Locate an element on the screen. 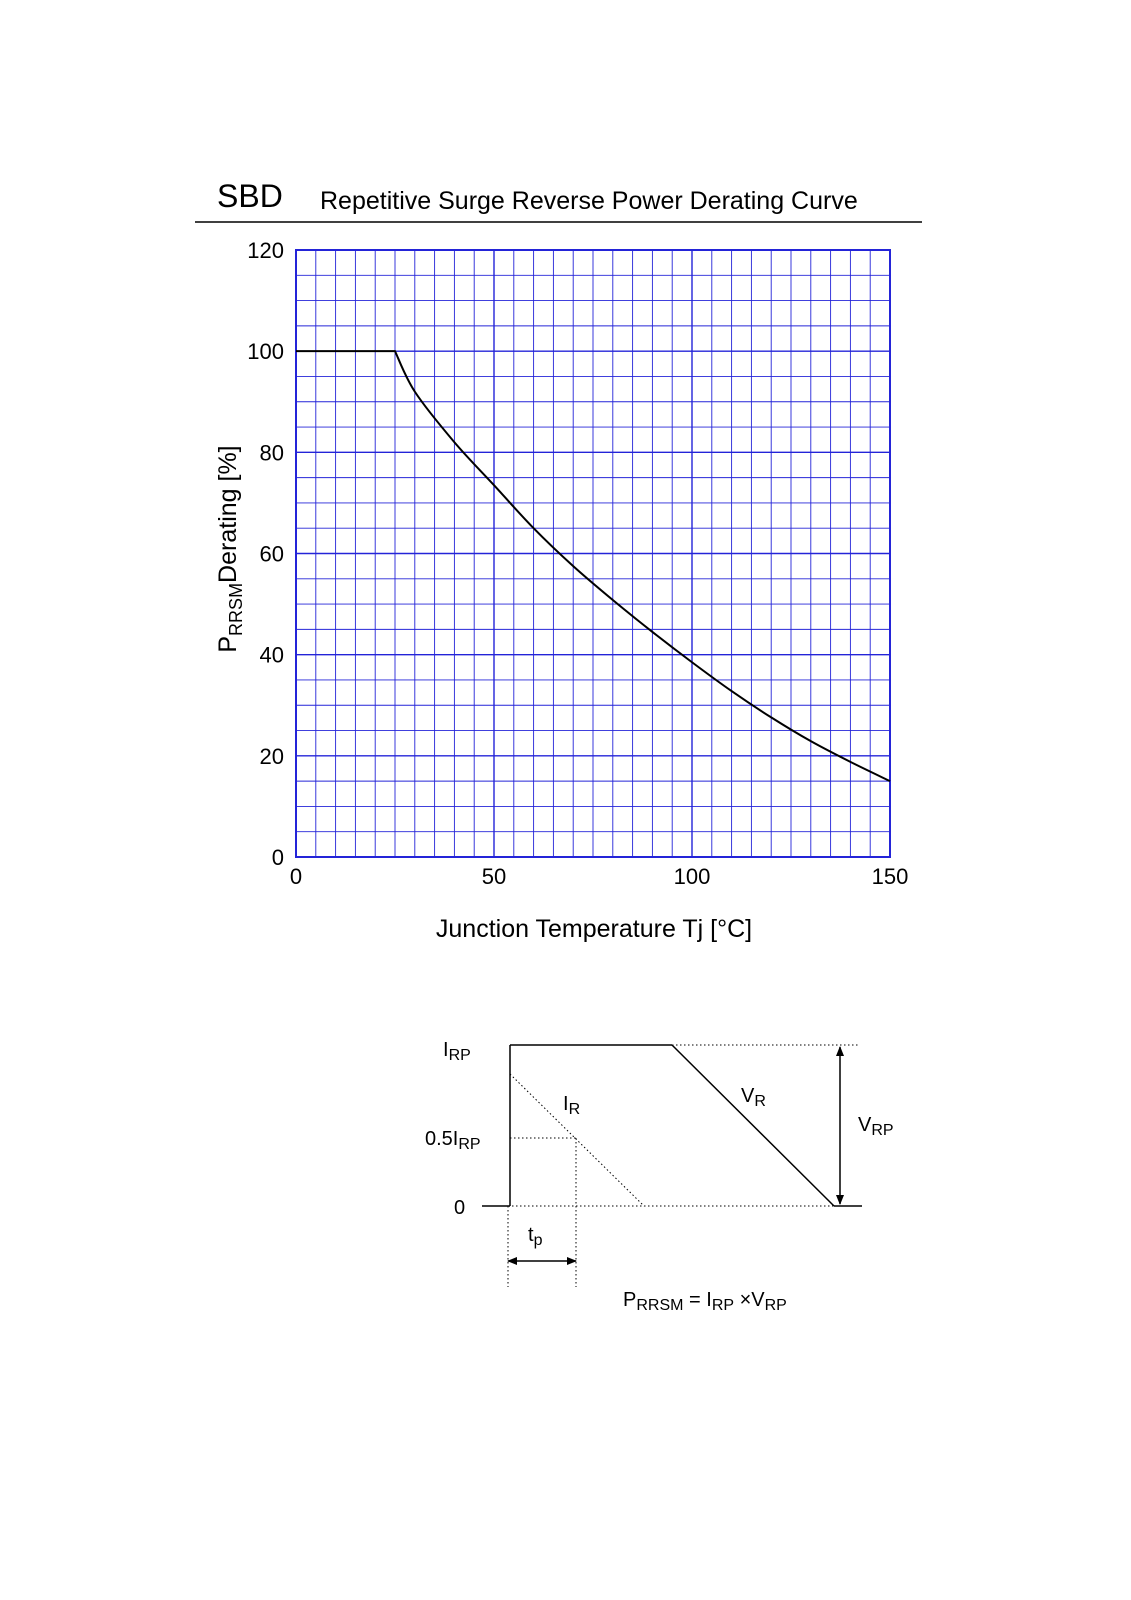 The image size is (1131, 1600). tp-label: tp is located at coordinates (535, 1236).